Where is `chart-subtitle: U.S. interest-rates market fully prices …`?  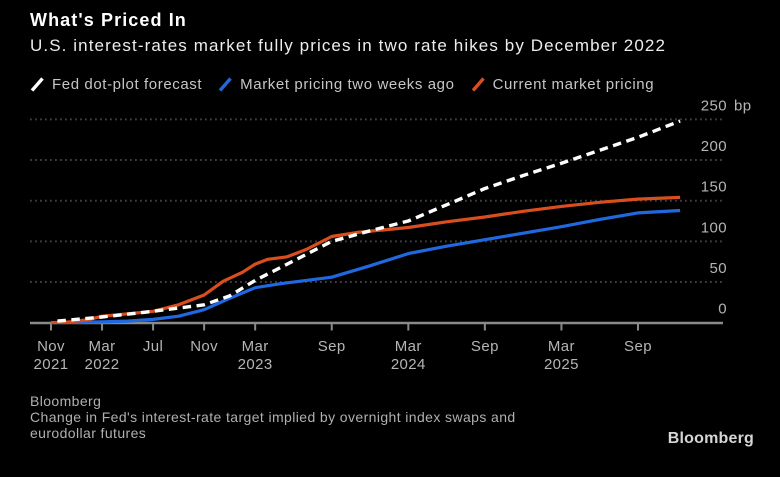 chart-subtitle: U.S. interest-rates market fully prices … is located at coordinates (348, 45).